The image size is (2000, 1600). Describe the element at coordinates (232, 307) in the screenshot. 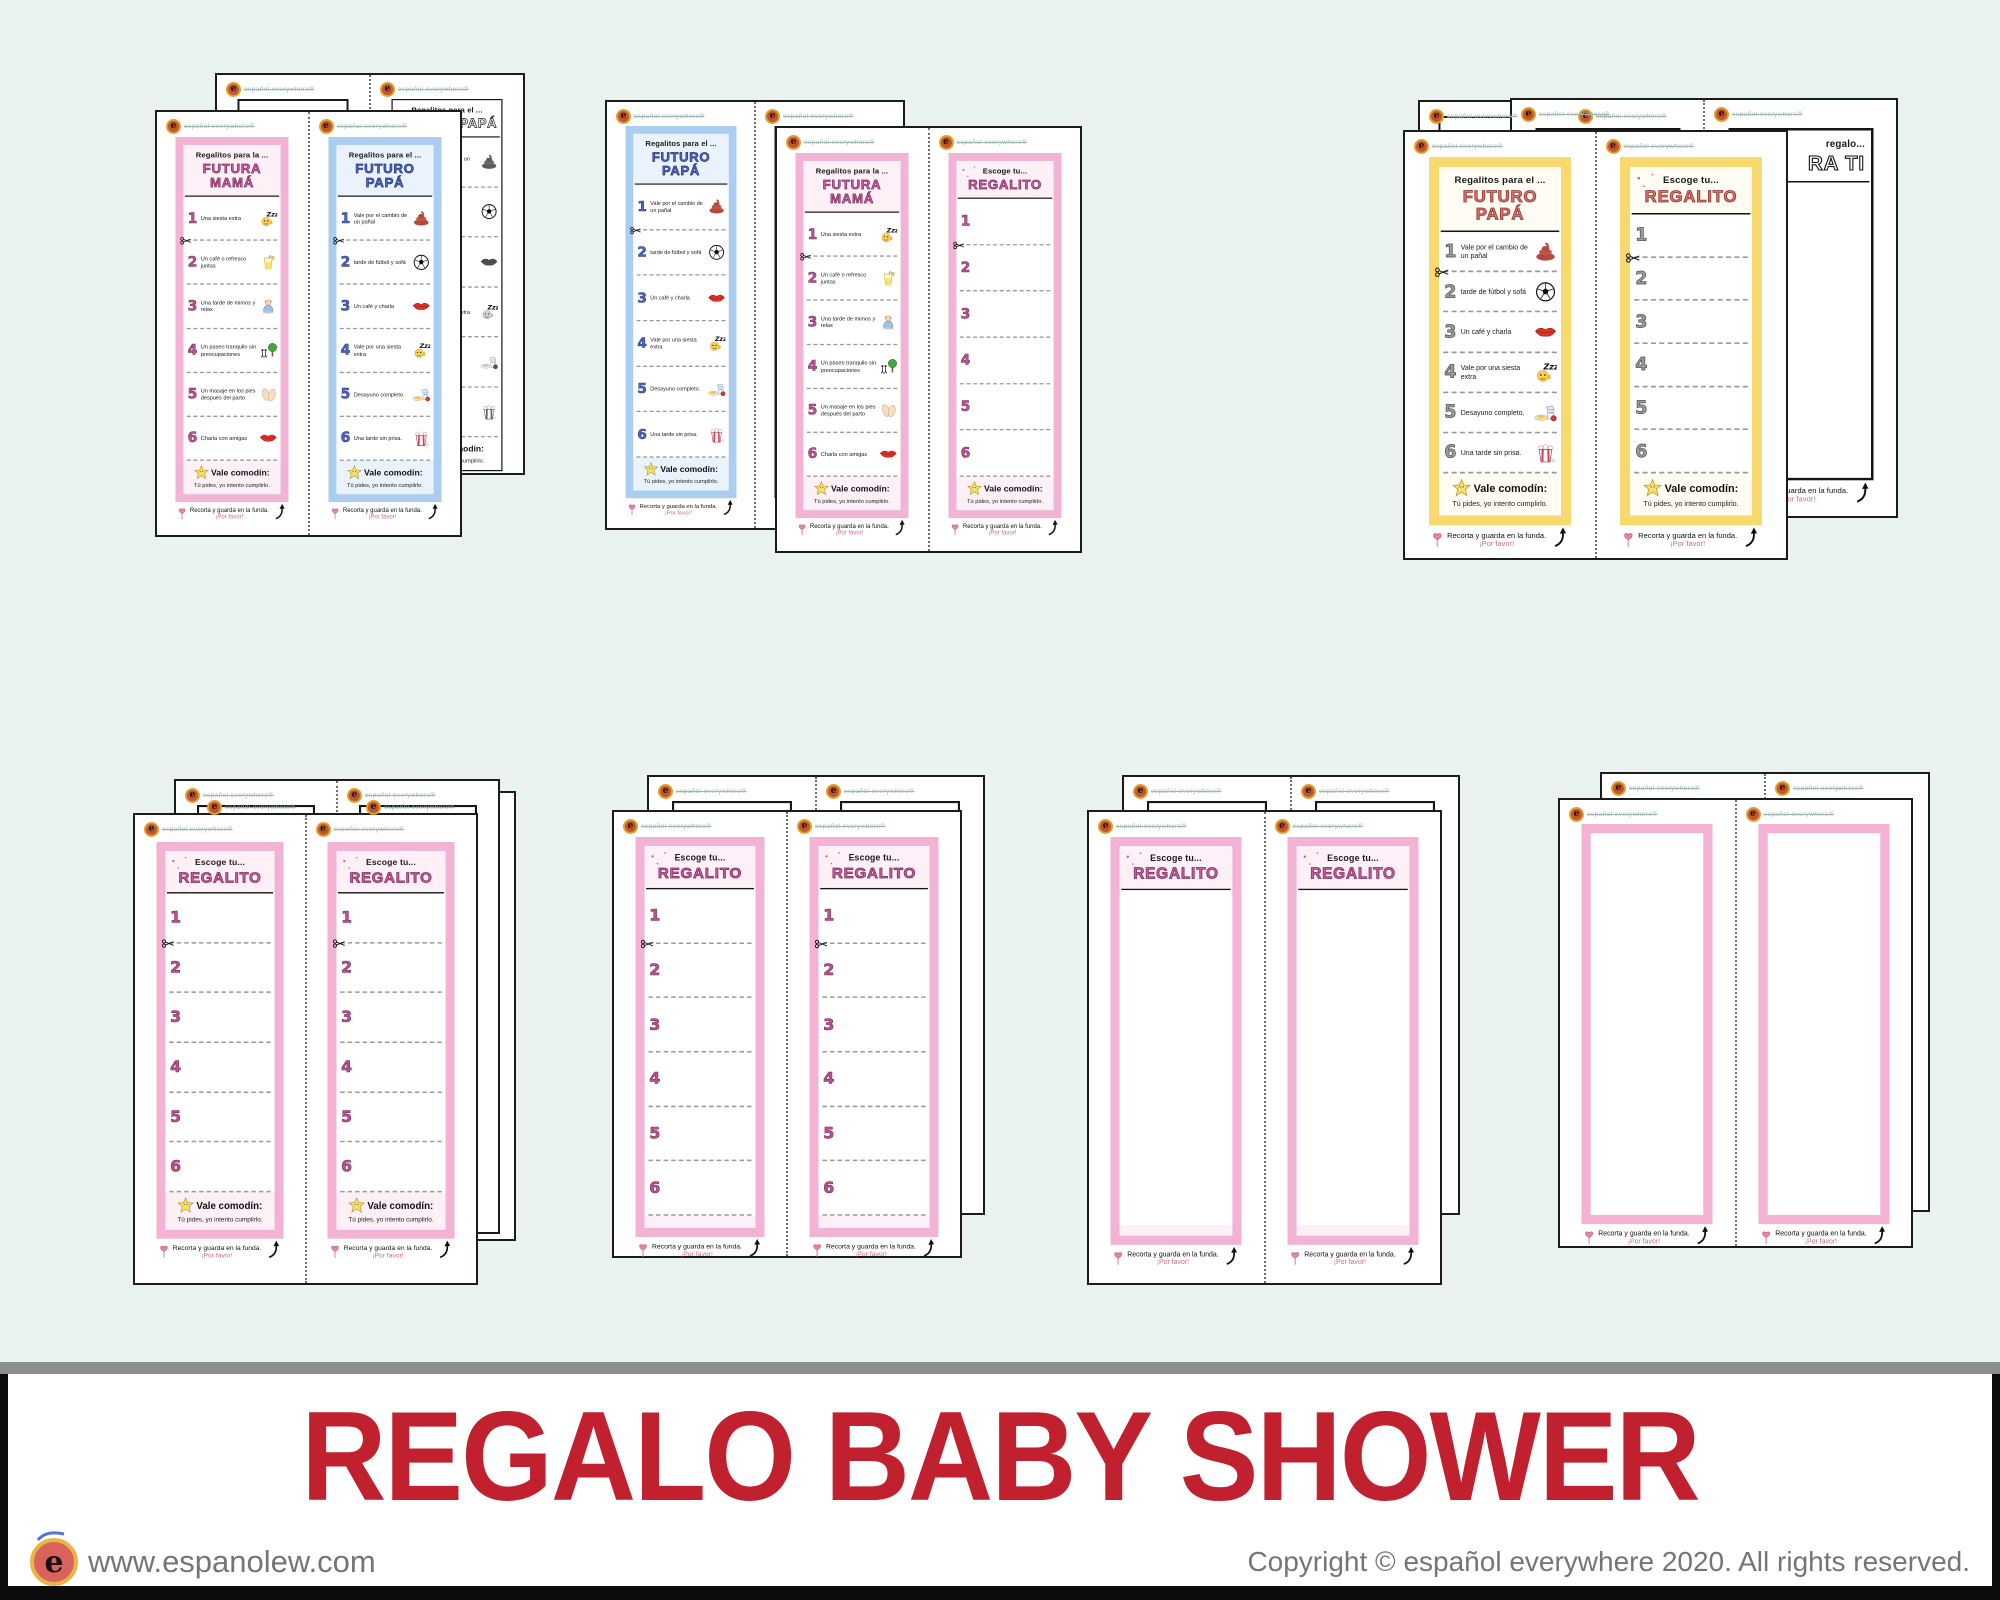

I see `coupon-item: 3 Una tarde de mimos y relax` at that location.